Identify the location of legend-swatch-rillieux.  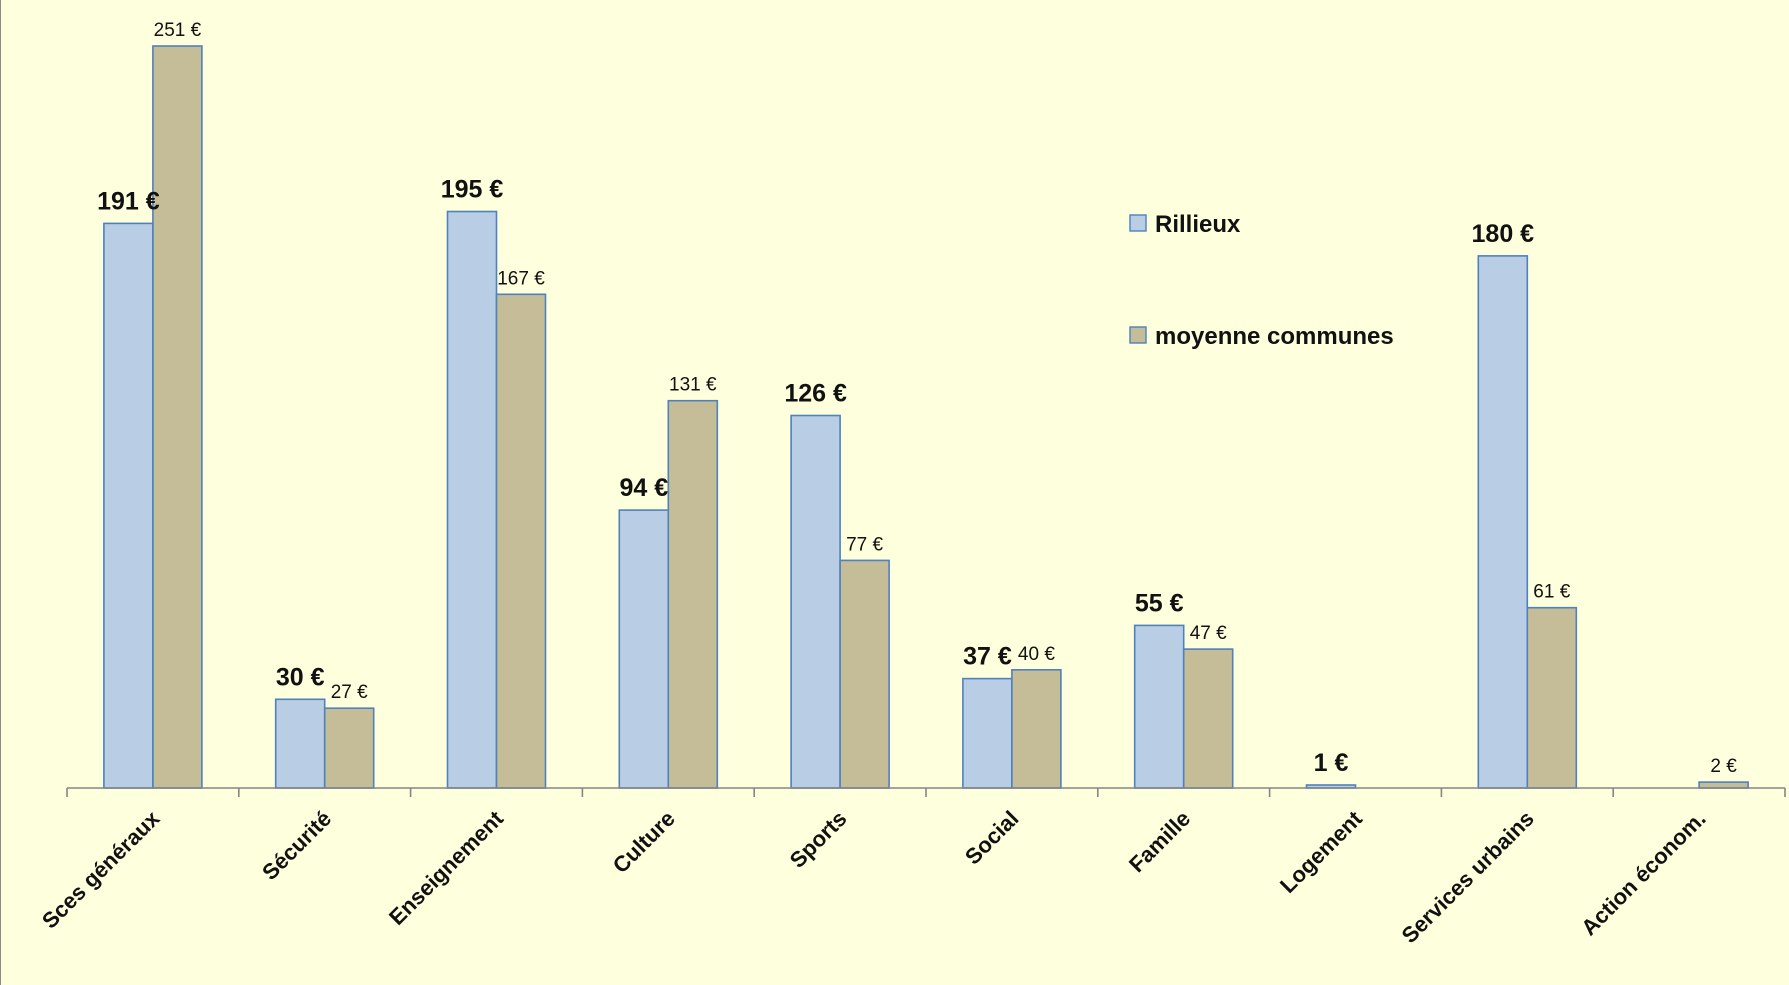
(1138, 223).